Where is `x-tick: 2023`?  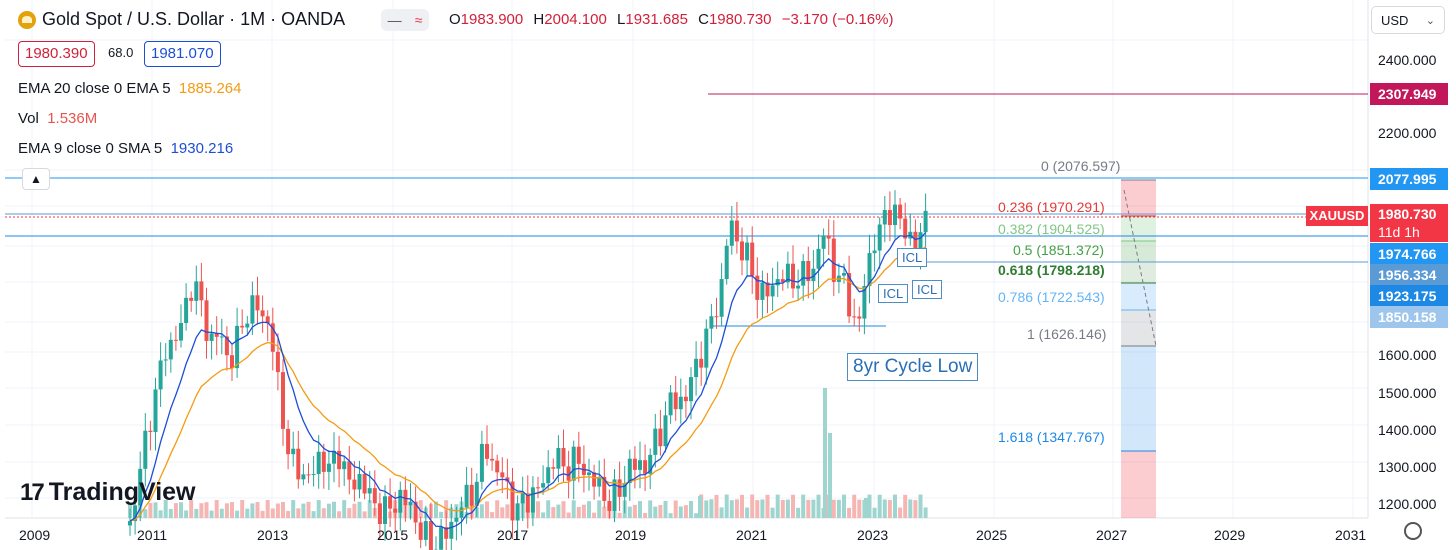 x-tick: 2023 is located at coordinates (873, 535).